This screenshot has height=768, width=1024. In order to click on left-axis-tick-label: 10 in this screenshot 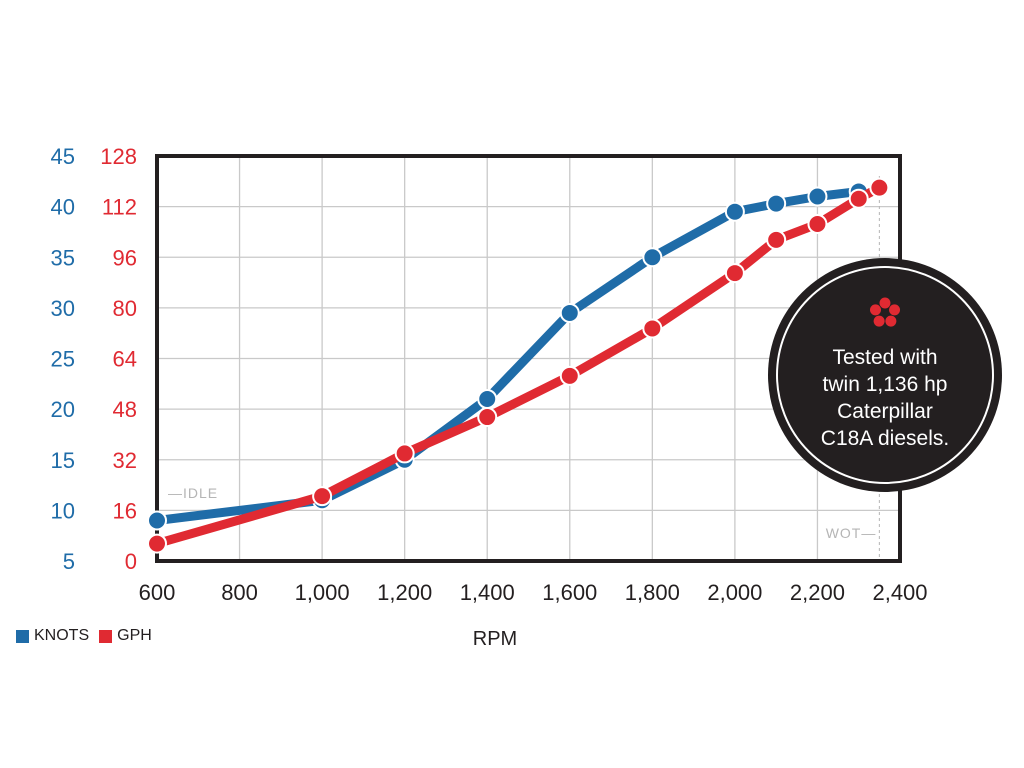, I will do `click(63, 510)`.